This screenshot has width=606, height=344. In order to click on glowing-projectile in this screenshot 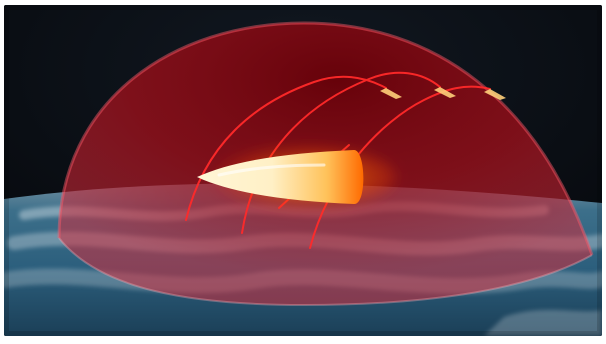, I will do `click(296, 177)`.